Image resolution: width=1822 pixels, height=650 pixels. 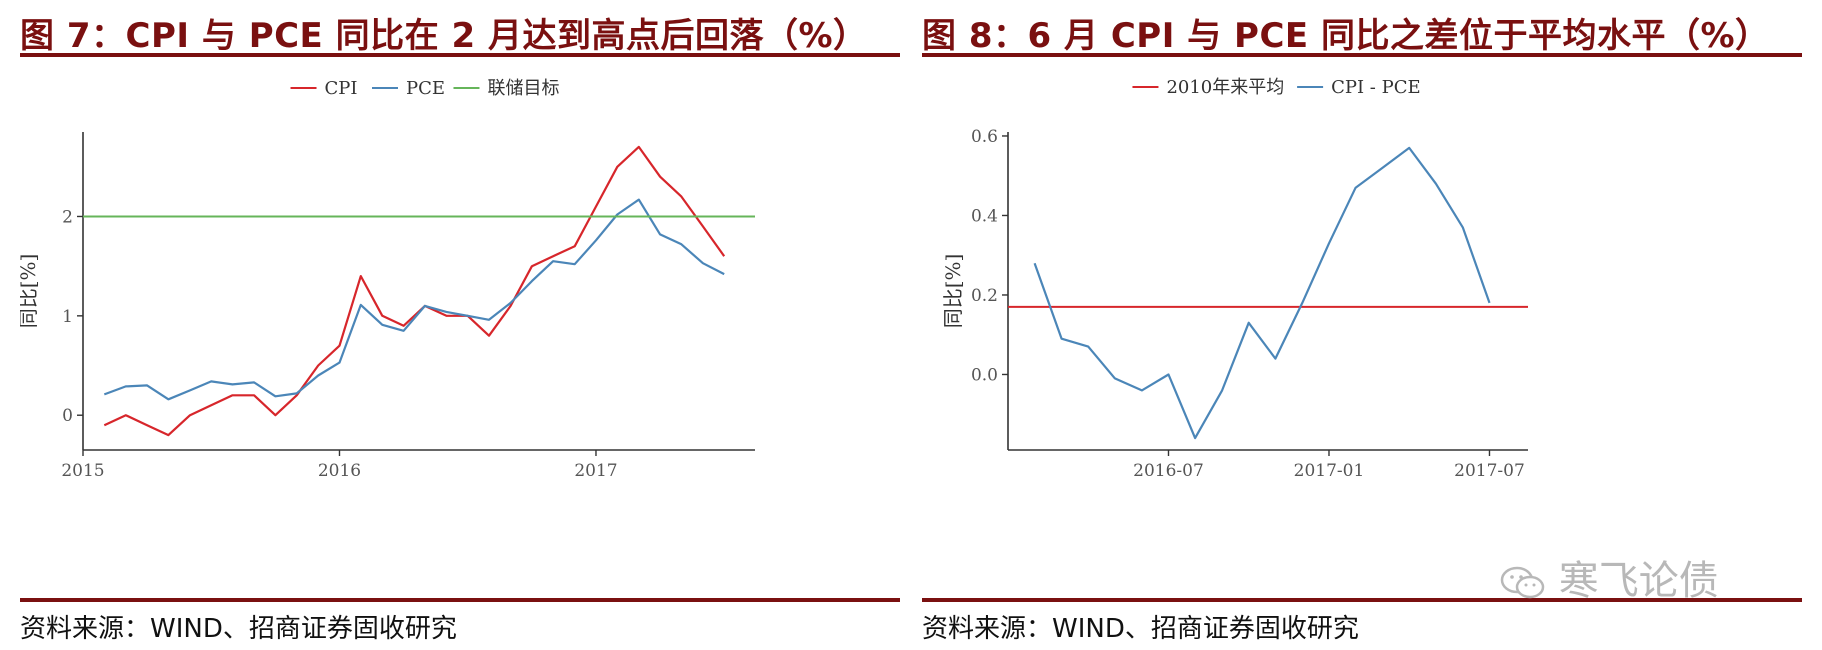 I want to click on legend-label: CPI, so click(x=341, y=88).